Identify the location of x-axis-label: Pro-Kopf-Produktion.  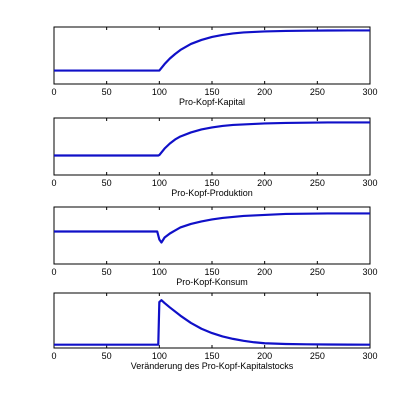
(212, 193).